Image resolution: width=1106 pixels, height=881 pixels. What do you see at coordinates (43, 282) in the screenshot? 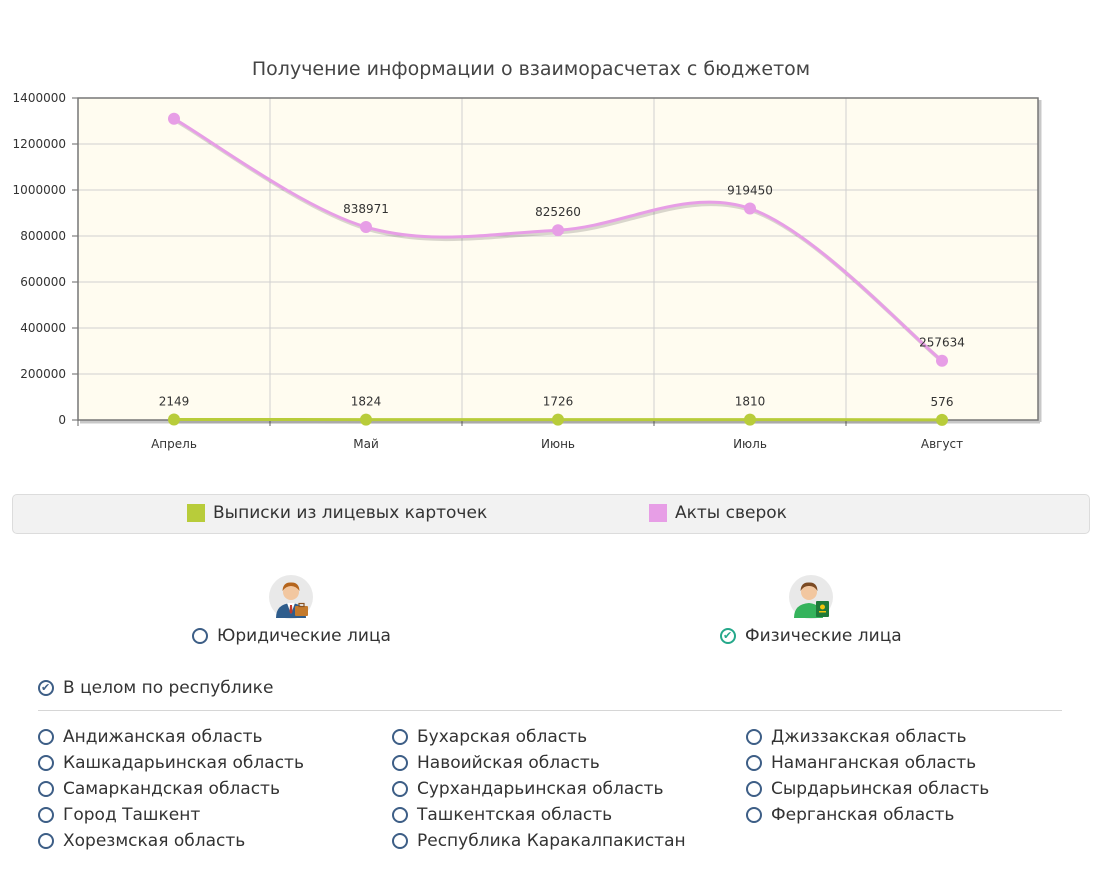
I see `y-tick-label: 600000` at bounding box center [43, 282].